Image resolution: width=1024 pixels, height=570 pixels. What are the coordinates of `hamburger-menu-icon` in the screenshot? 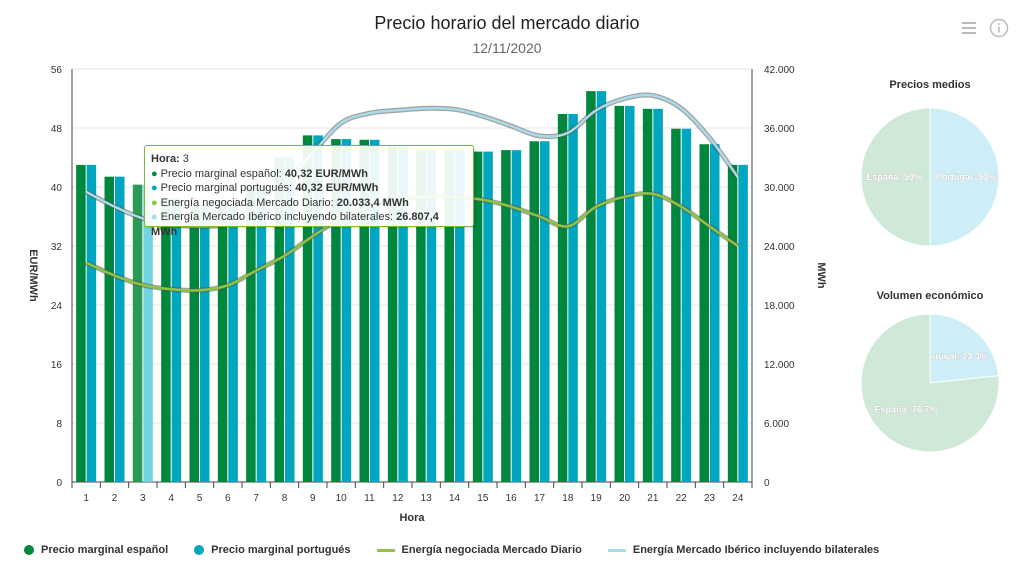 It's located at (969, 28).